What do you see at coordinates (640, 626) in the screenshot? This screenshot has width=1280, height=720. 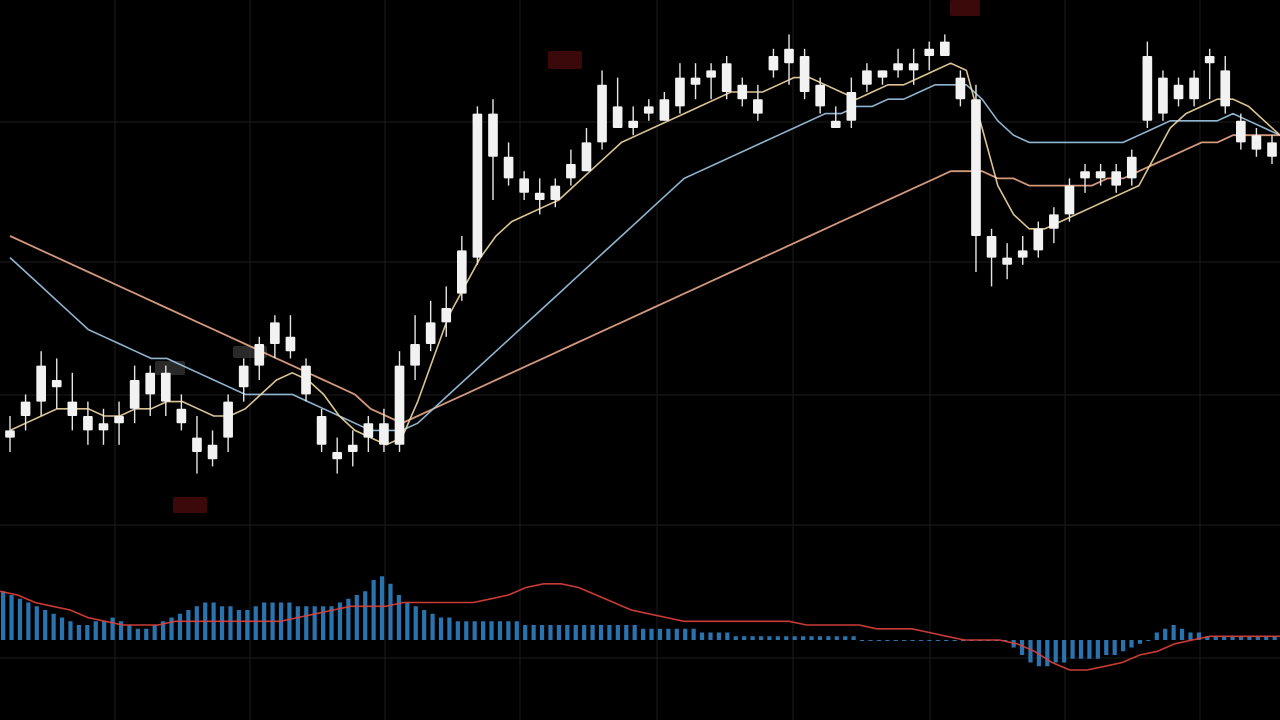 I see `macd-signal-line` at bounding box center [640, 626].